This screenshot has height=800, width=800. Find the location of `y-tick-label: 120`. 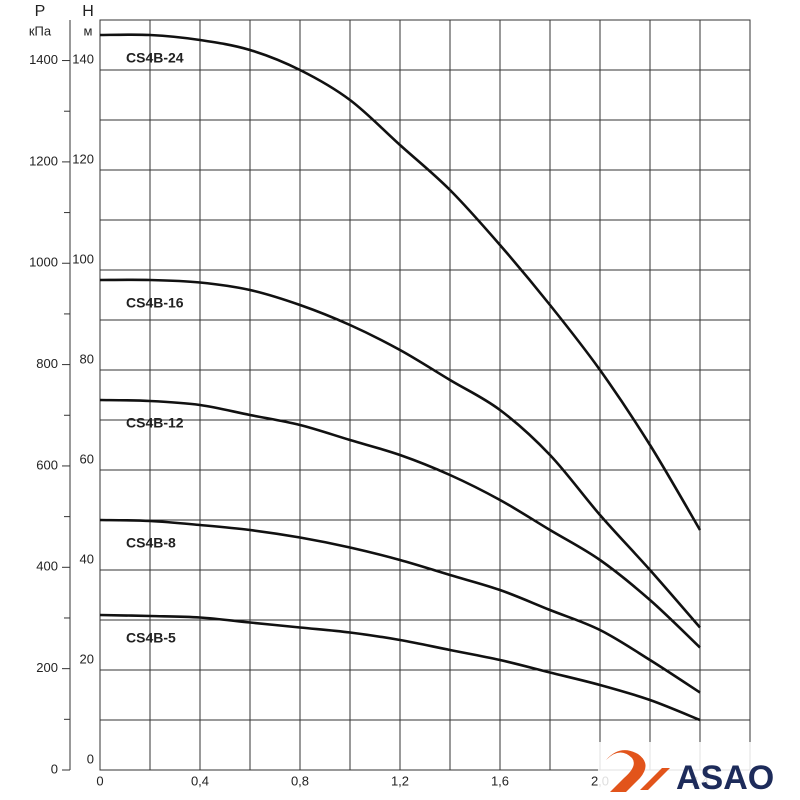

y-tick-label: 120 is located at coordinates (83, 158).